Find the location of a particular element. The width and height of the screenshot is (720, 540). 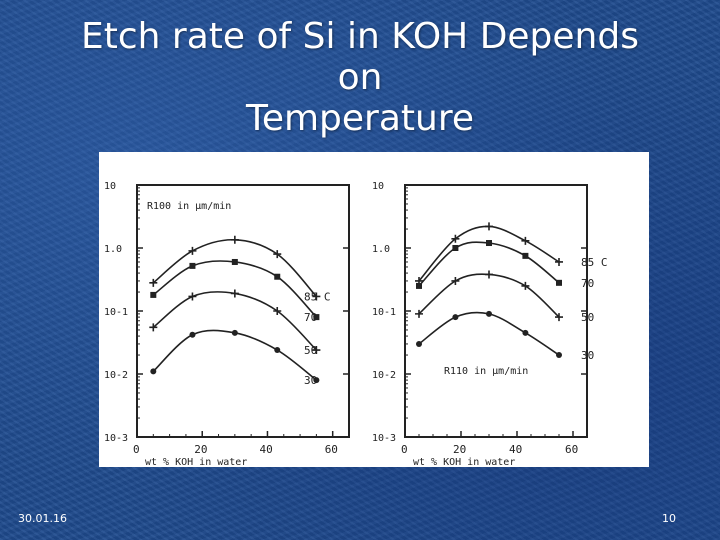

title-line-2: on is located at coordinates (360, 77).